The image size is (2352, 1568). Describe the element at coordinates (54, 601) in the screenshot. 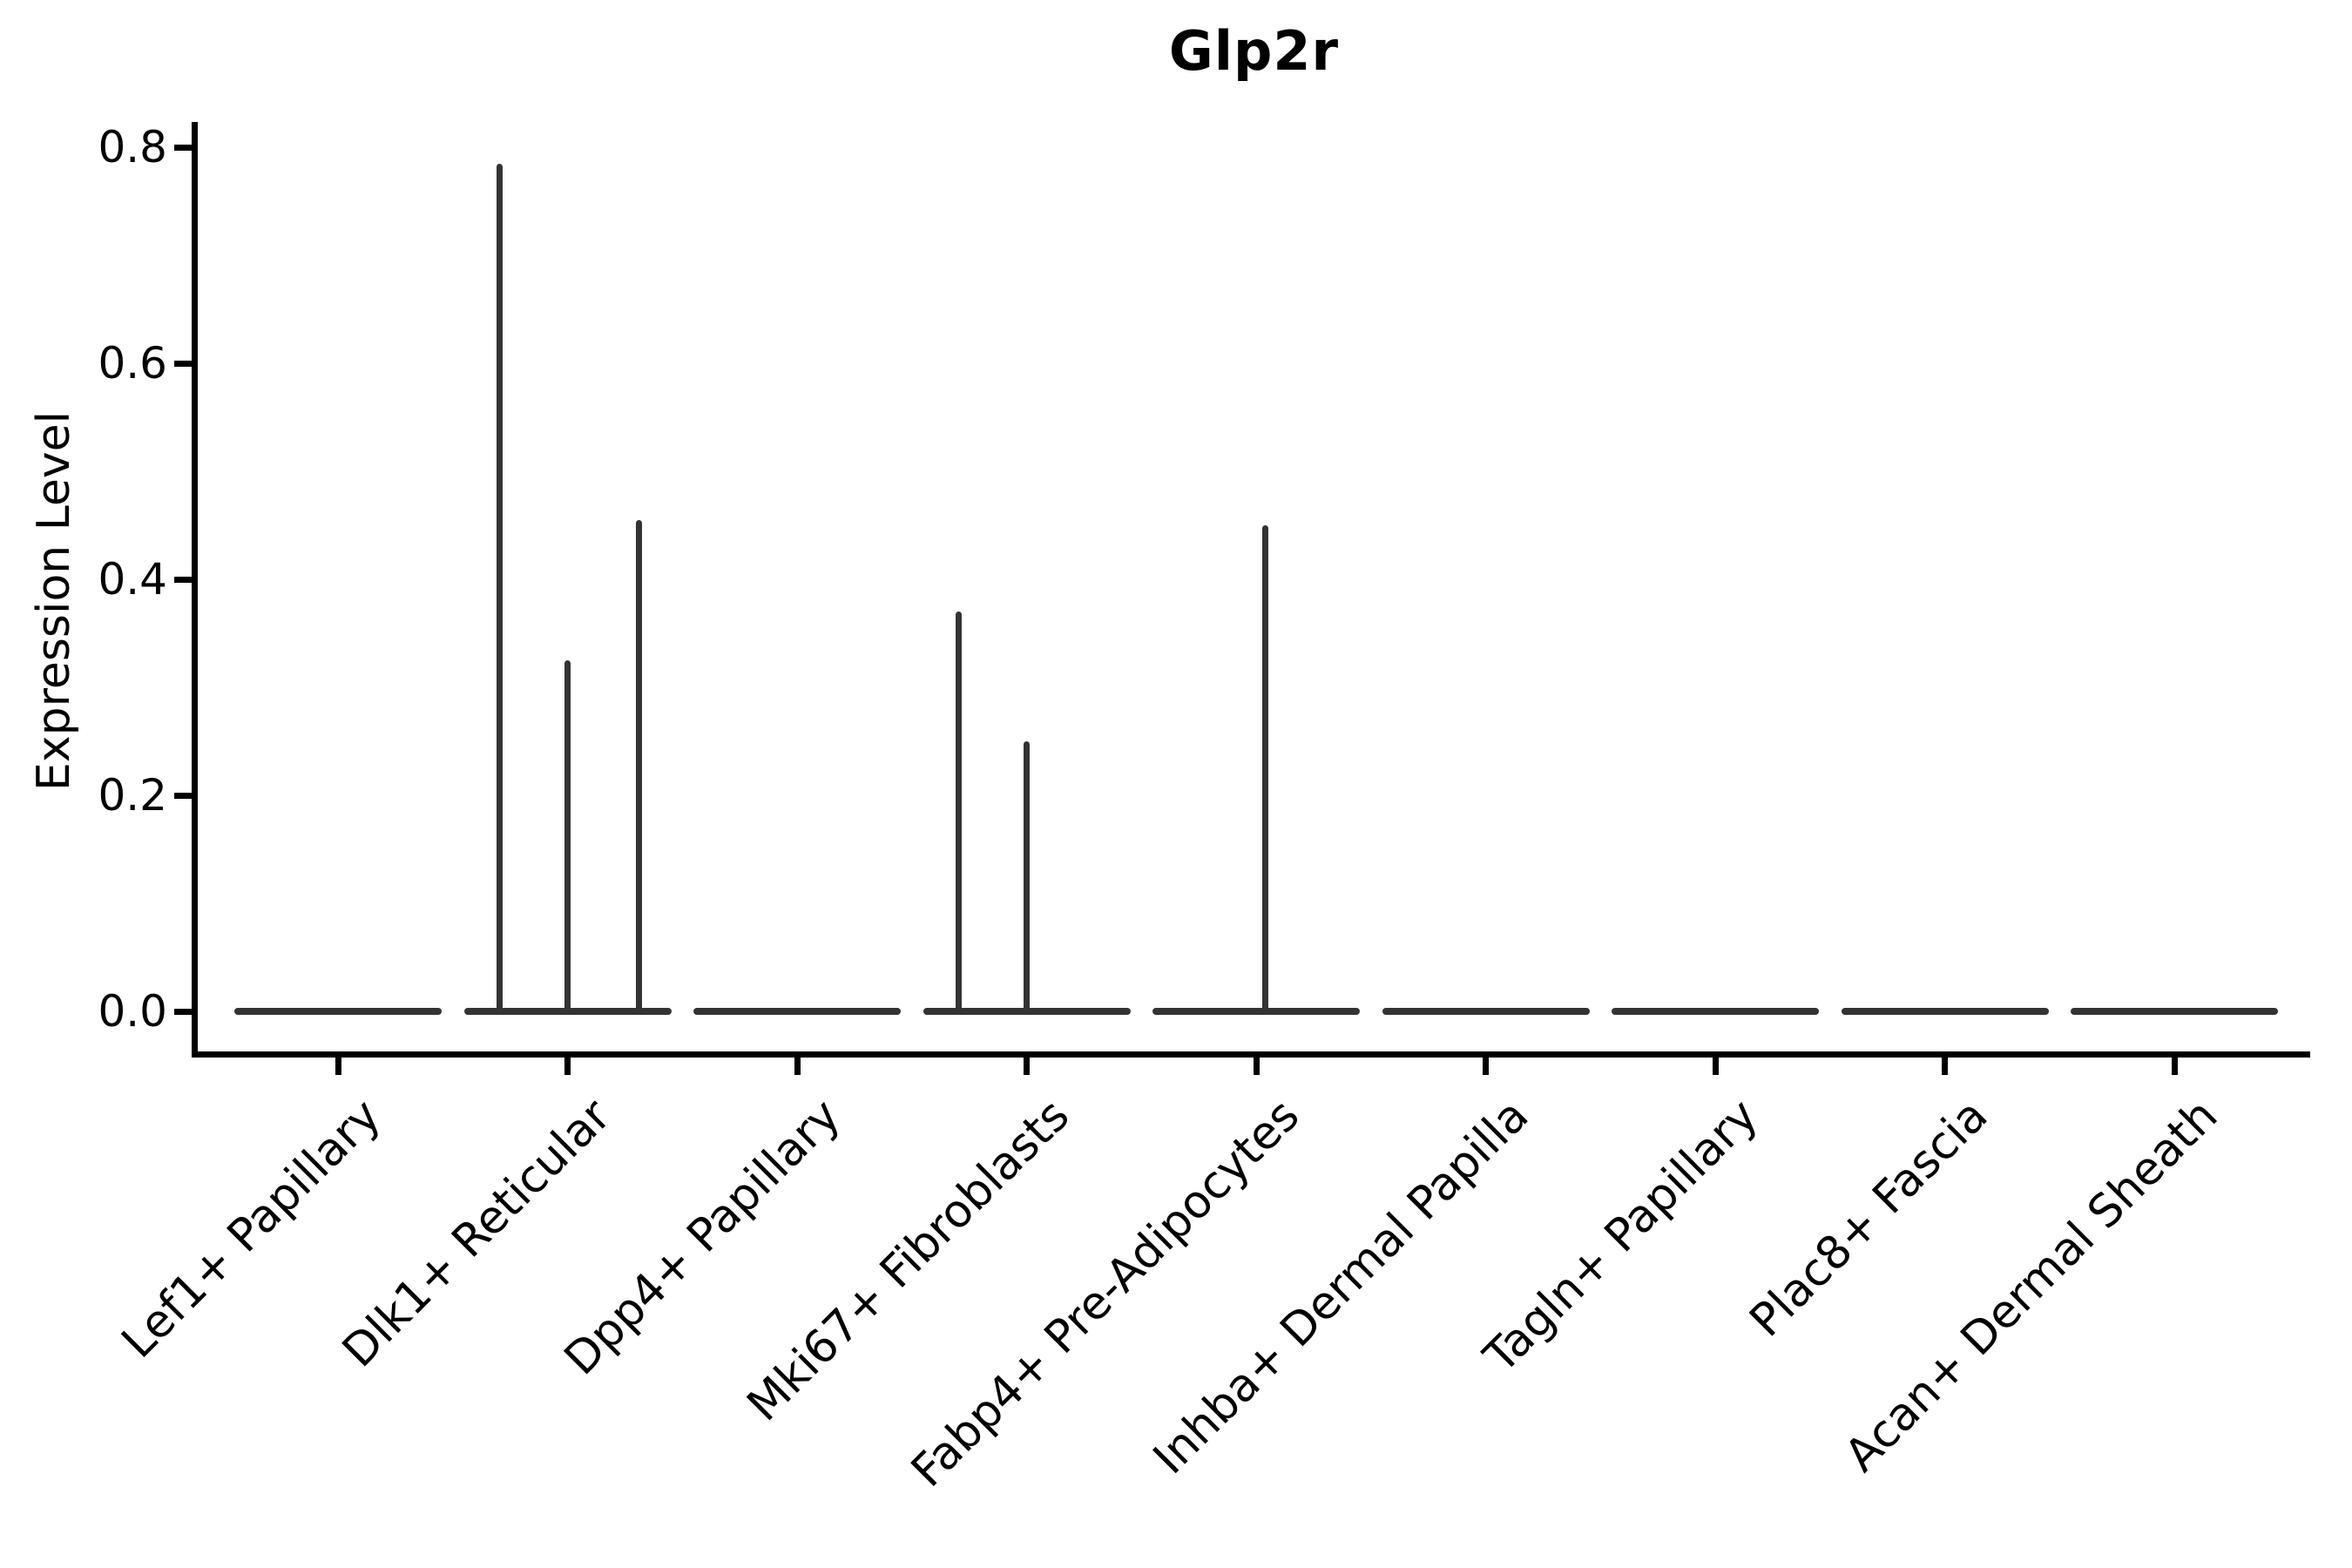

I see `y-axis-label-text: Expression Level` at that location.